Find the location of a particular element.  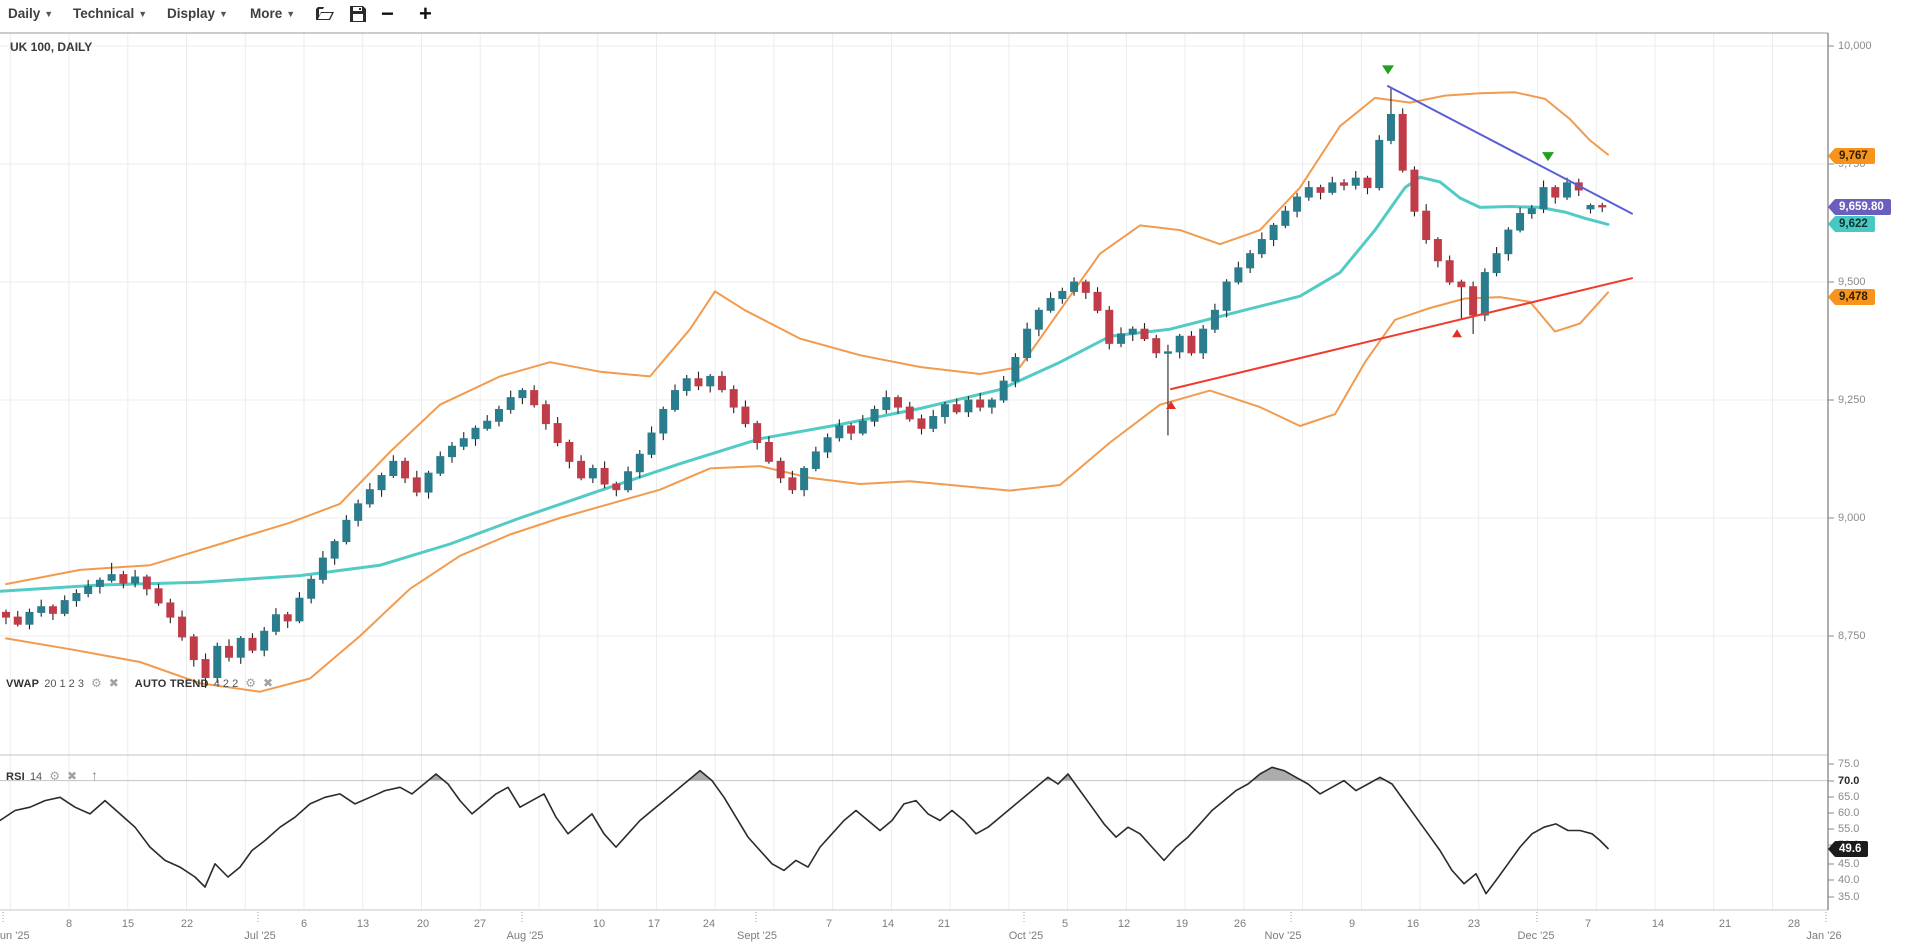

indicator-row-overlays: VWAP 20 1 2 3 ⚙ ✖ AUTO TREND 4 2 2 ⚙ ✖ is located at coordinates (139, 683).